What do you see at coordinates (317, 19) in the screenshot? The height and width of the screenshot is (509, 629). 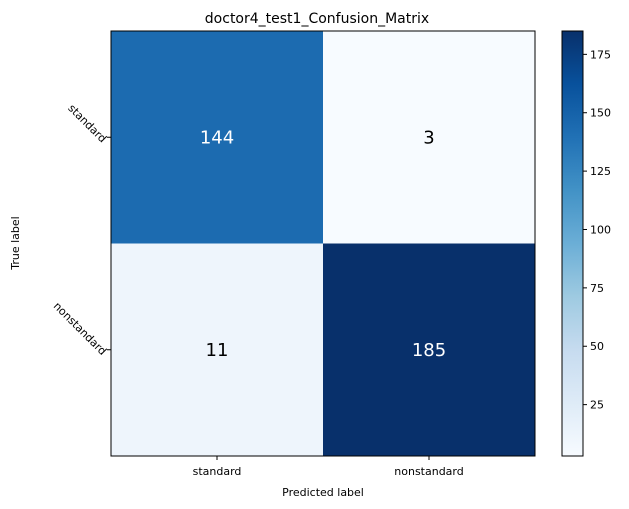 I see `chart-title: doctor4_test1_Confusion_Matrix` at bounding box center [317, 19].